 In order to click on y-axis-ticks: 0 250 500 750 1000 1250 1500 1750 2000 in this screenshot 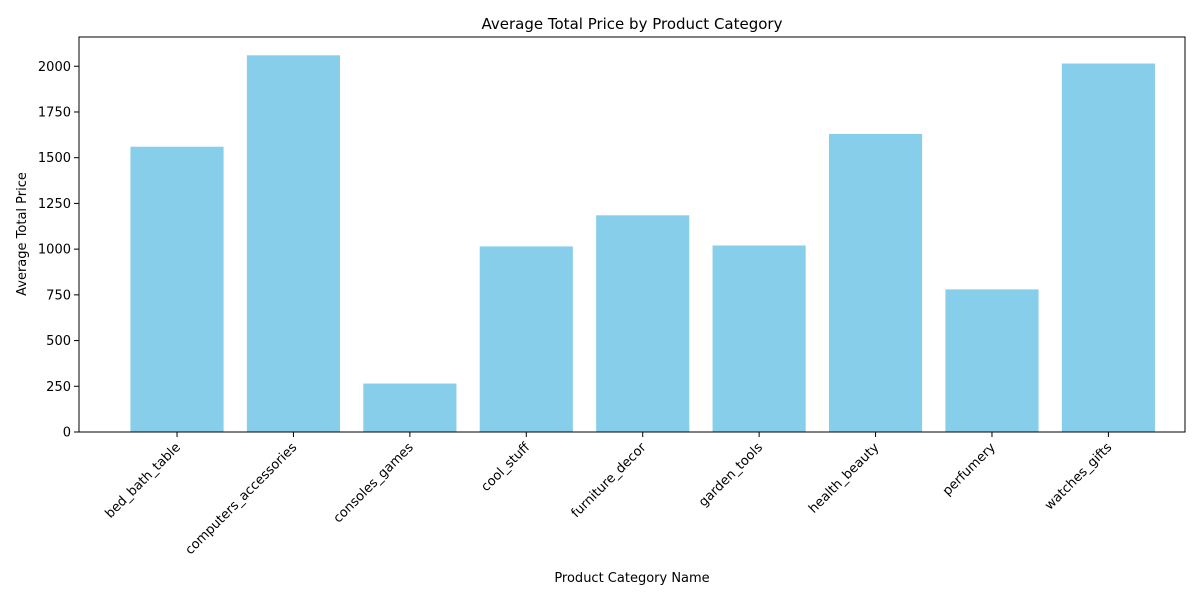, I will do `click(58, 250)`.